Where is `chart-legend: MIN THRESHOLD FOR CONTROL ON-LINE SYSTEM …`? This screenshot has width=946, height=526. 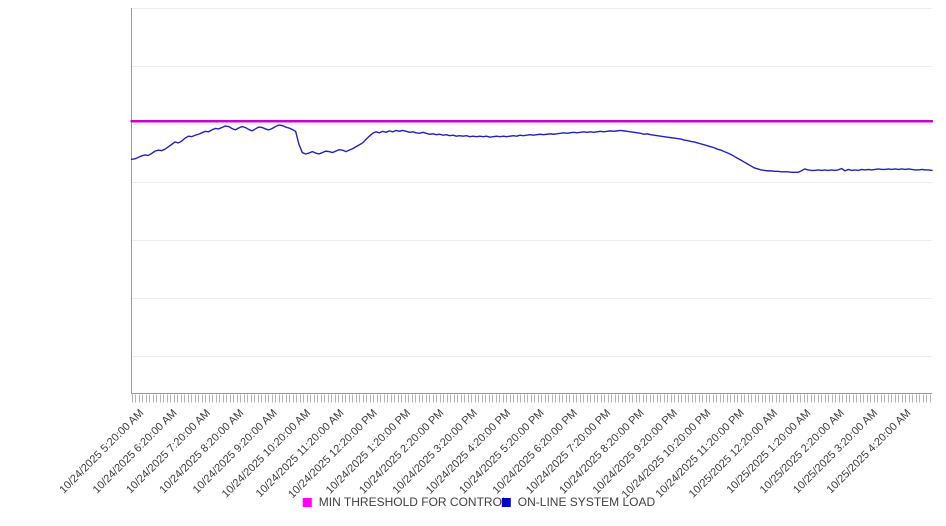
chart-legend: MIN THRESHOLD FOR CONTROL ON-LINE SYSTEM … is located at coordinates (479, 502).